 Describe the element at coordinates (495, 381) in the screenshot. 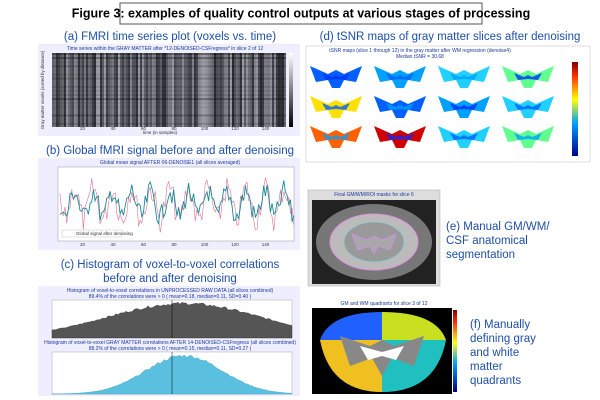

I see `caption-f-5: quadrants` at that location.